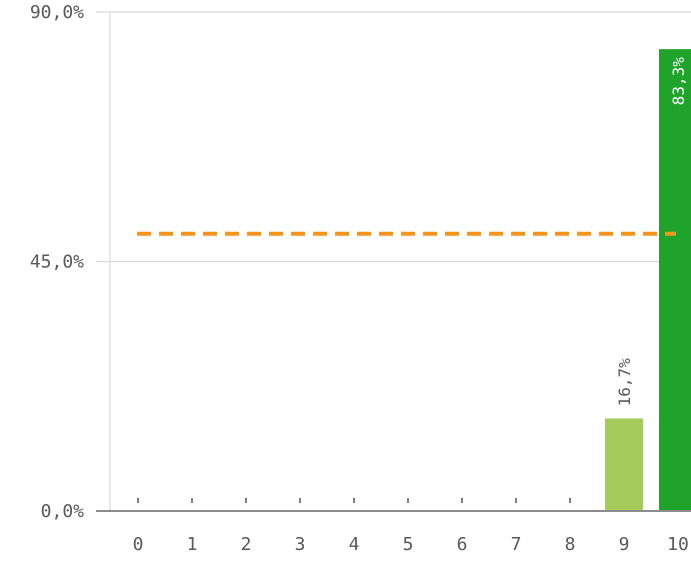  I want to click on x-tick-label-3: 3, so click(300, 544).